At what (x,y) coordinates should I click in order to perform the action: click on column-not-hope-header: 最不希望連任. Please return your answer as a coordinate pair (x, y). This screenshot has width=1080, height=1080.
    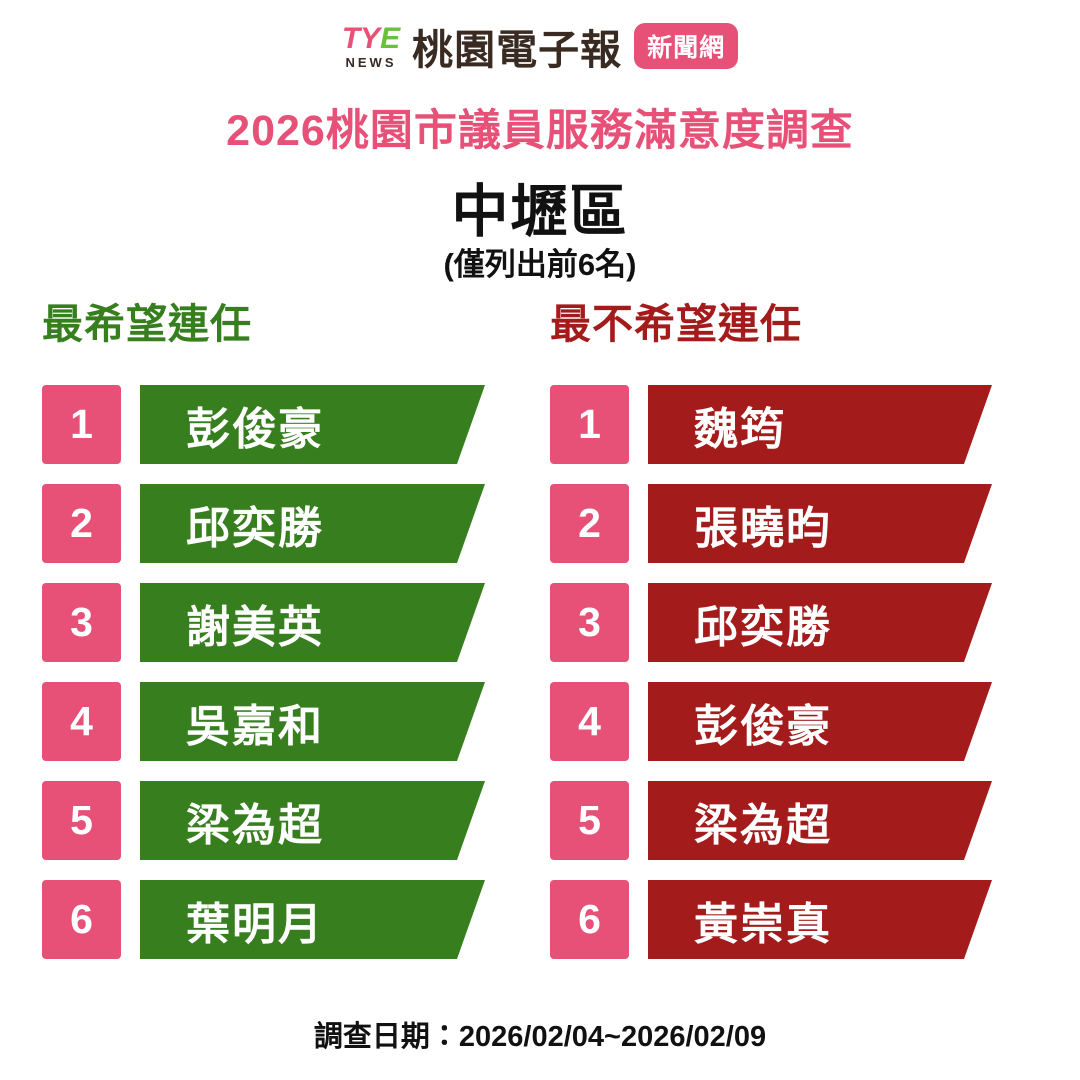
    Looking at the image, I should click on (676, 324).